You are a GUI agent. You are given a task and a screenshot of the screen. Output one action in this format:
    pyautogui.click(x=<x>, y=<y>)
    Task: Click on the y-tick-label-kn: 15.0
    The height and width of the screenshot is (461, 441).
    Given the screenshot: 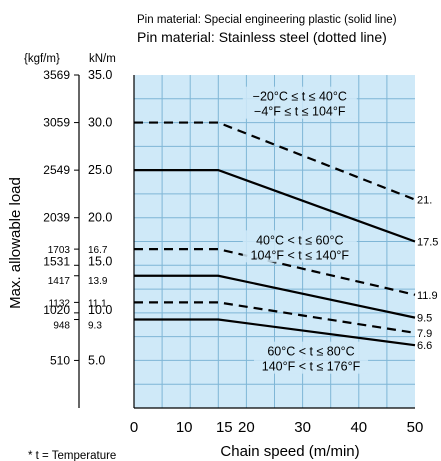 What is the action you would take?
    pyautogui.click(x=100, y=261)
    